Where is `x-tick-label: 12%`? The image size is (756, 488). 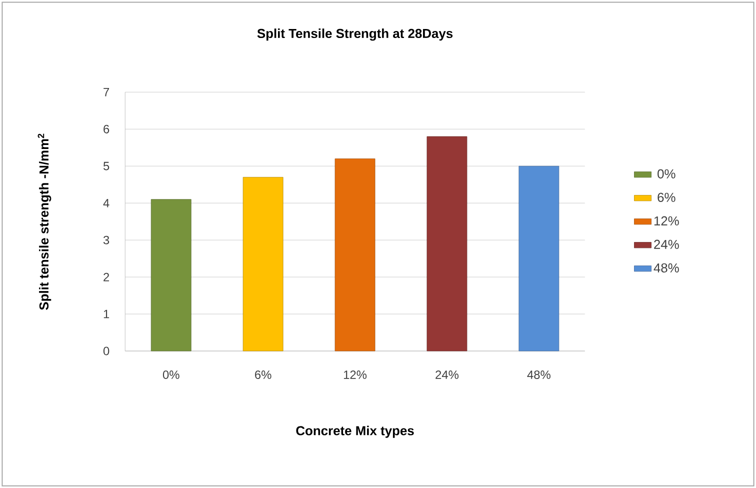 x-tick-label: 12% is located at coordinates (355, 374).